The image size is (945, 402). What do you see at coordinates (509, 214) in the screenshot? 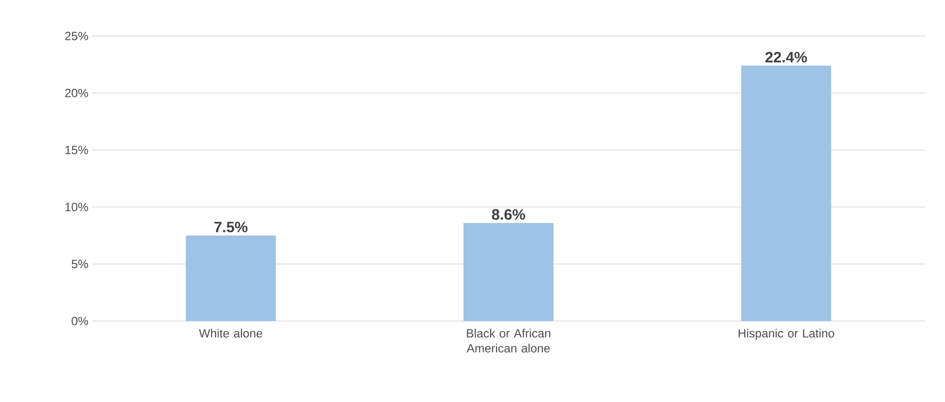
I see `data-label: 8.6%` at bounding box center [509, 214].